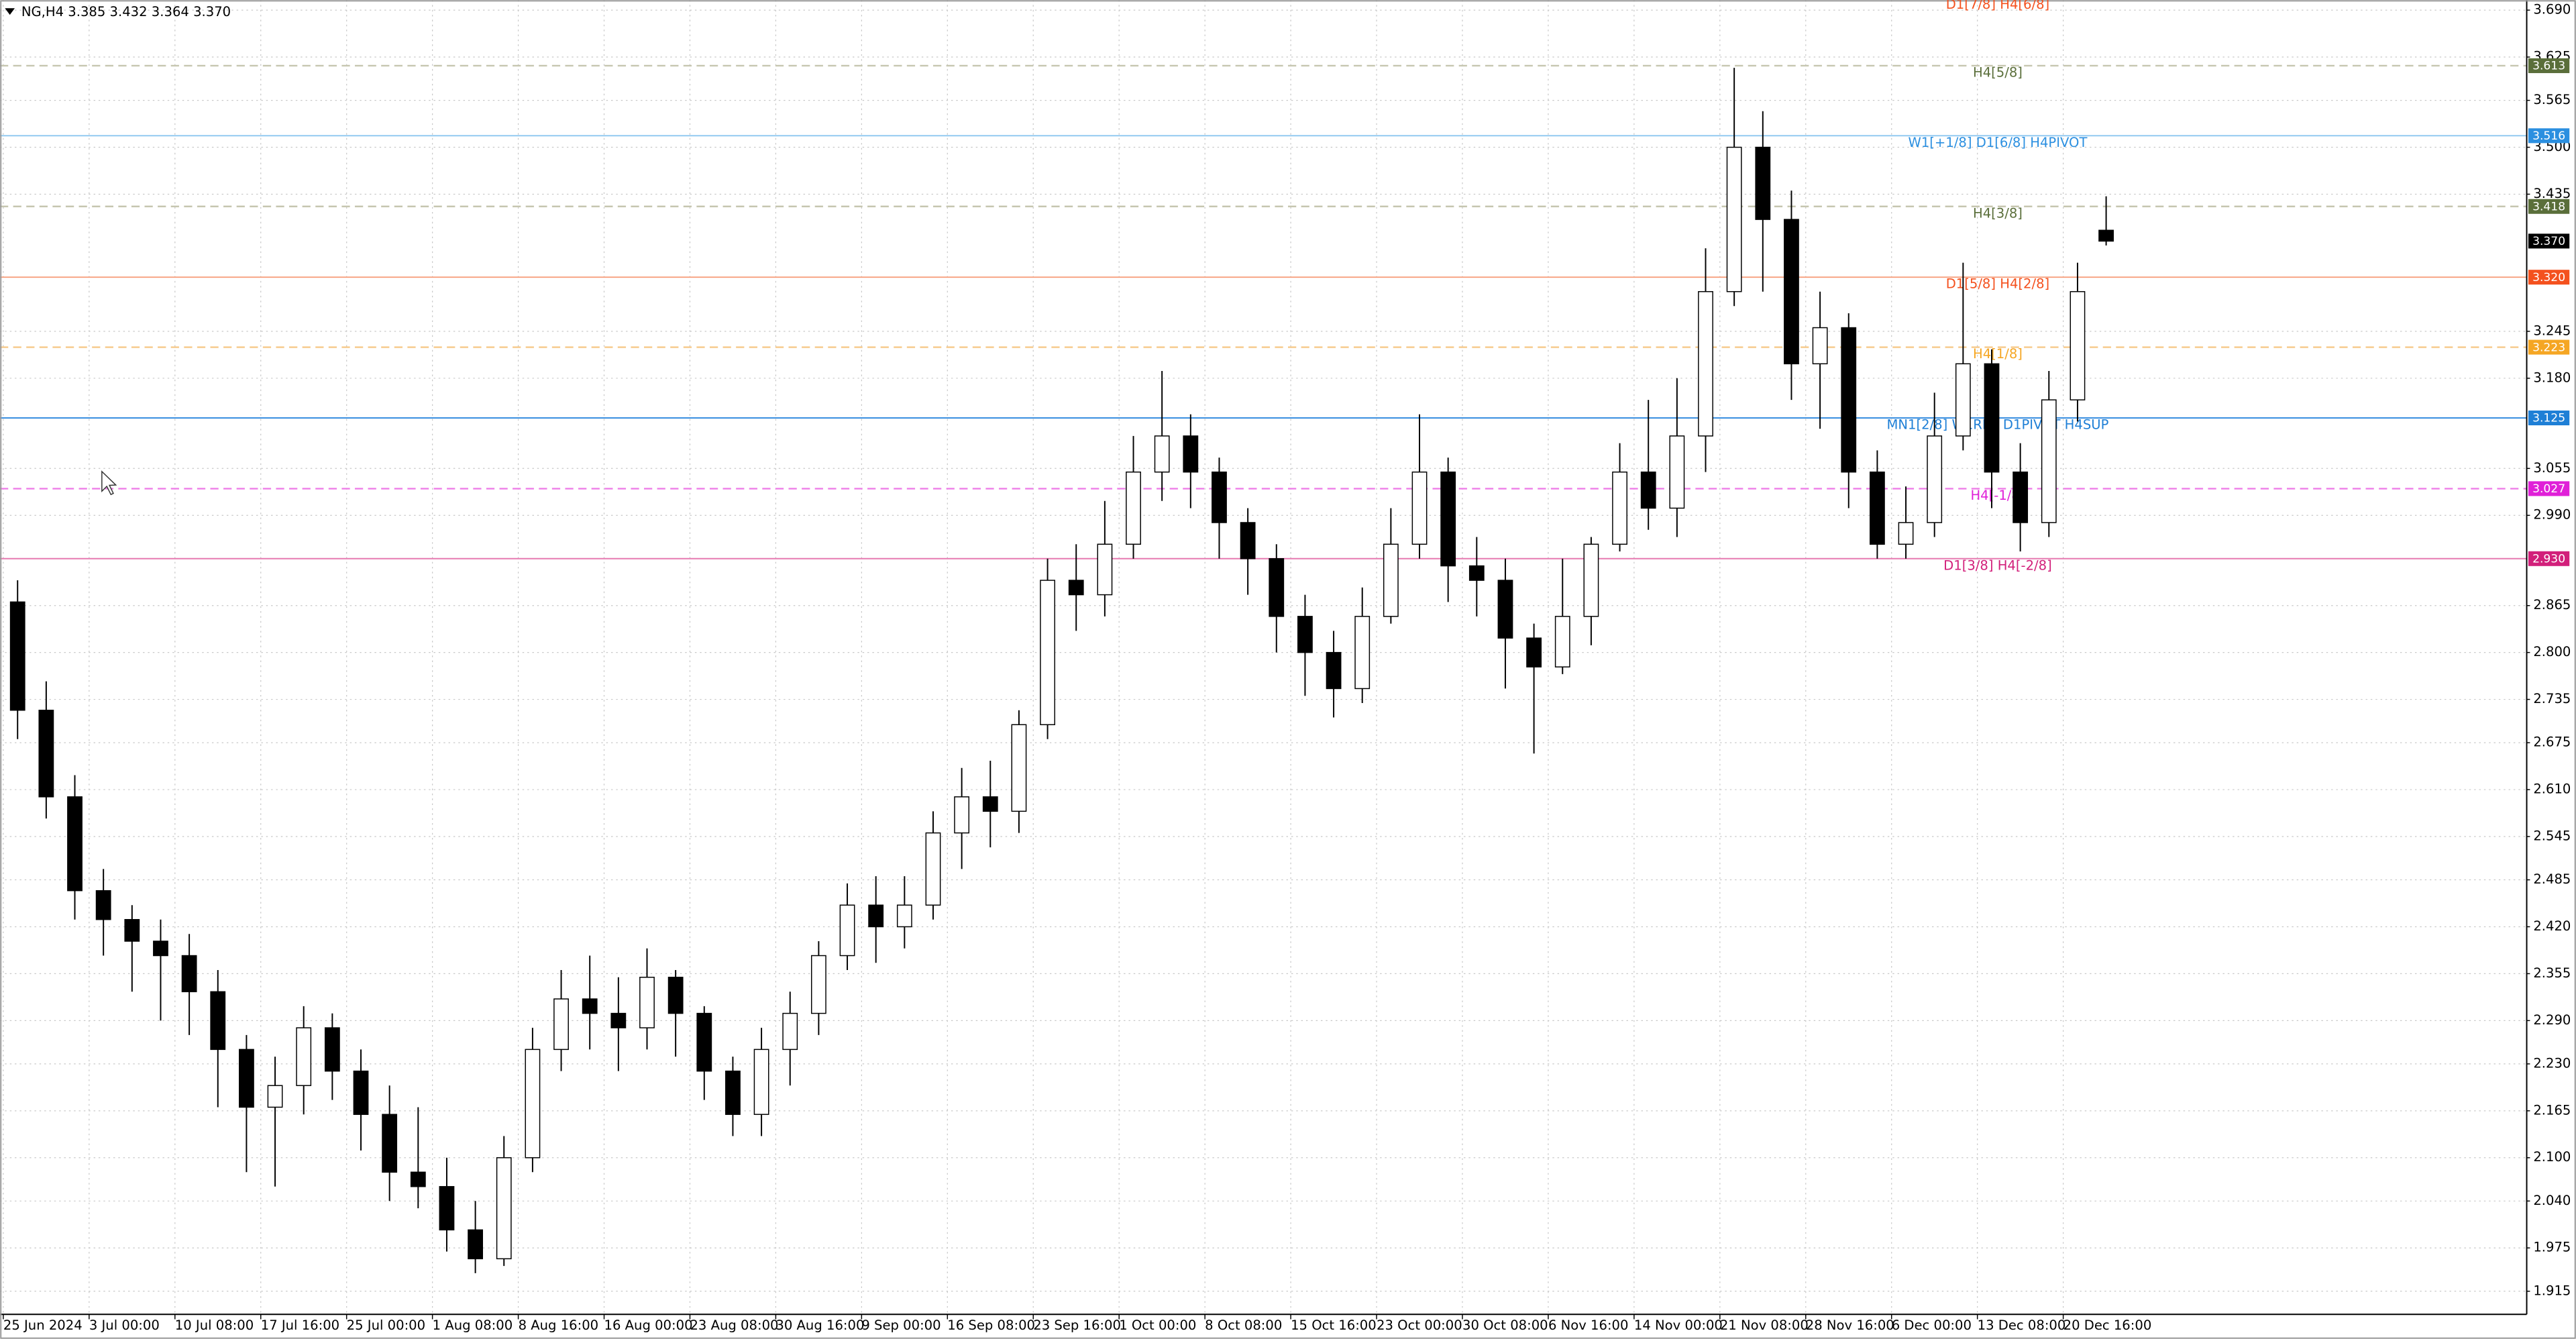 This screenshot has height=1339, width=2576. I want to click on level-name: H4[-1/8], so click(1997, 495).